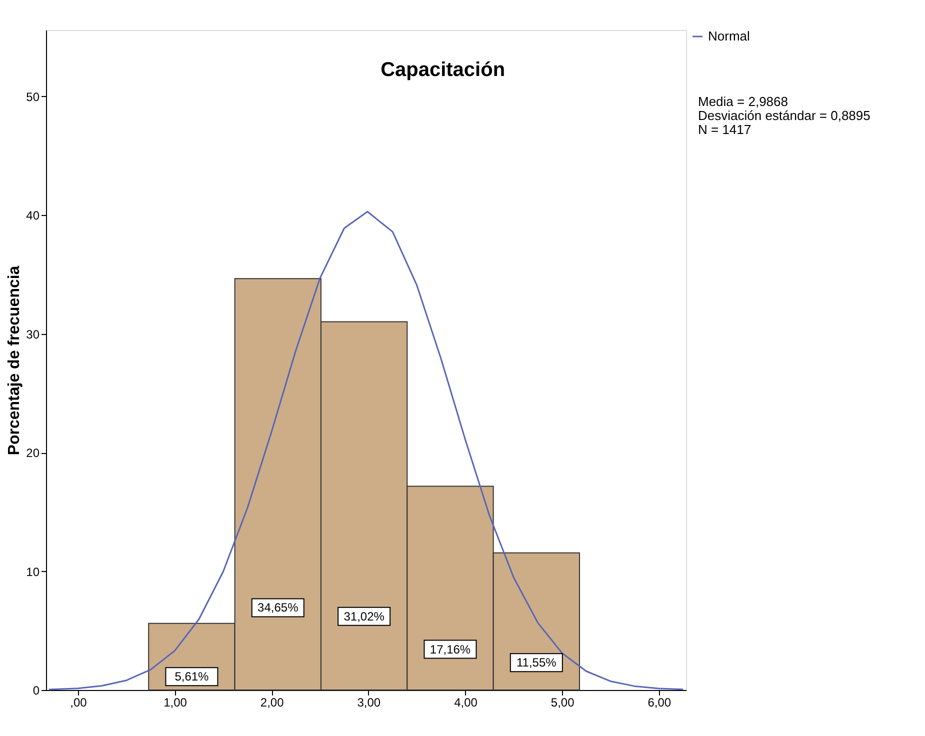 The height and width of the screenshot is (736, 925). Describe the element at coordinates (536, 663) in the screenshot. I see `data-label: 11,55%` at that location.